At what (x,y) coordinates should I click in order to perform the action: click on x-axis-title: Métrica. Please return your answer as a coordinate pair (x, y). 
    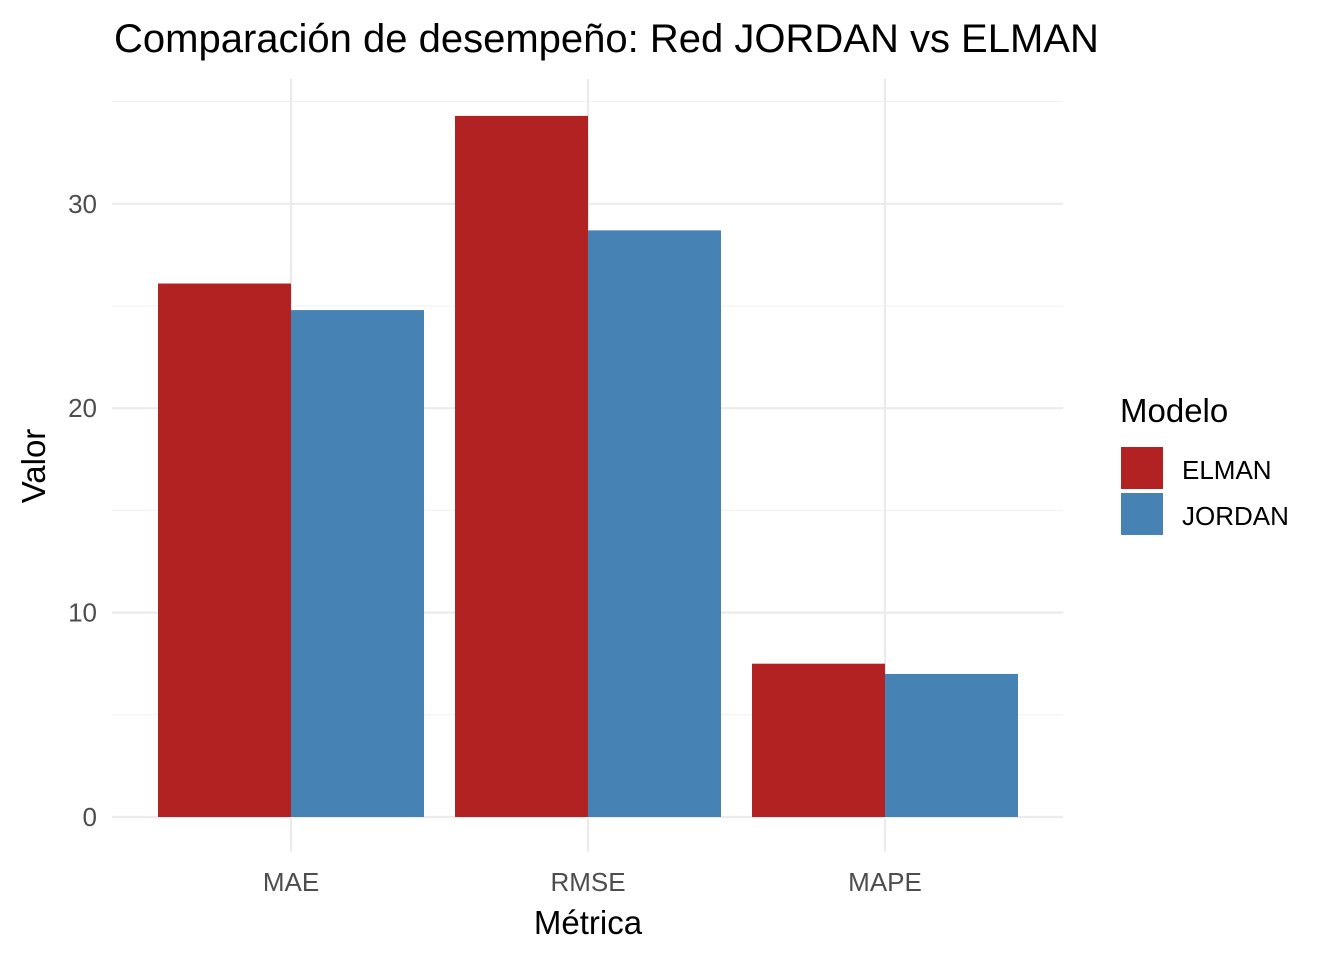
    Looking at the image, I should click on (588, 922).